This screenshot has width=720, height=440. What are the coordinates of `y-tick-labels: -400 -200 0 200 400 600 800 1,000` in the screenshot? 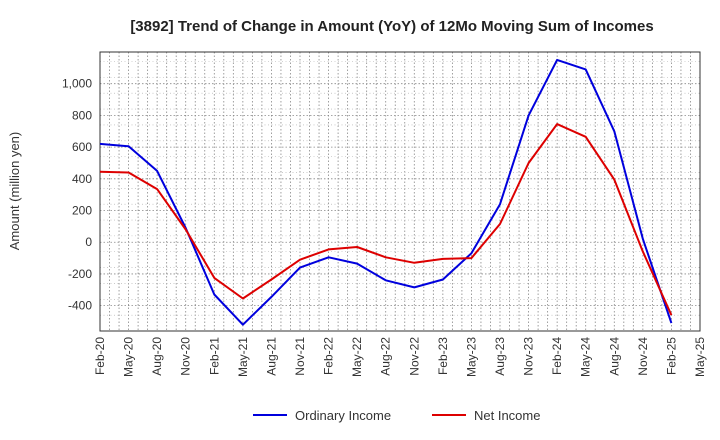 It's located at (77, 195).